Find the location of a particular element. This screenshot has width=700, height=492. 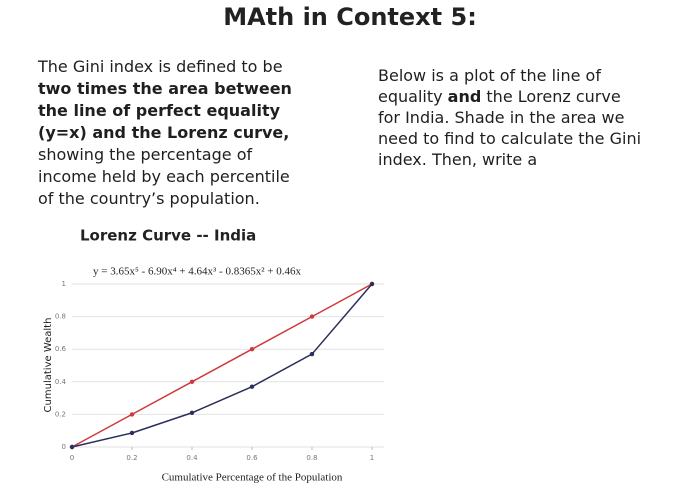

text-run: equality is located at coordinates (413, 96).